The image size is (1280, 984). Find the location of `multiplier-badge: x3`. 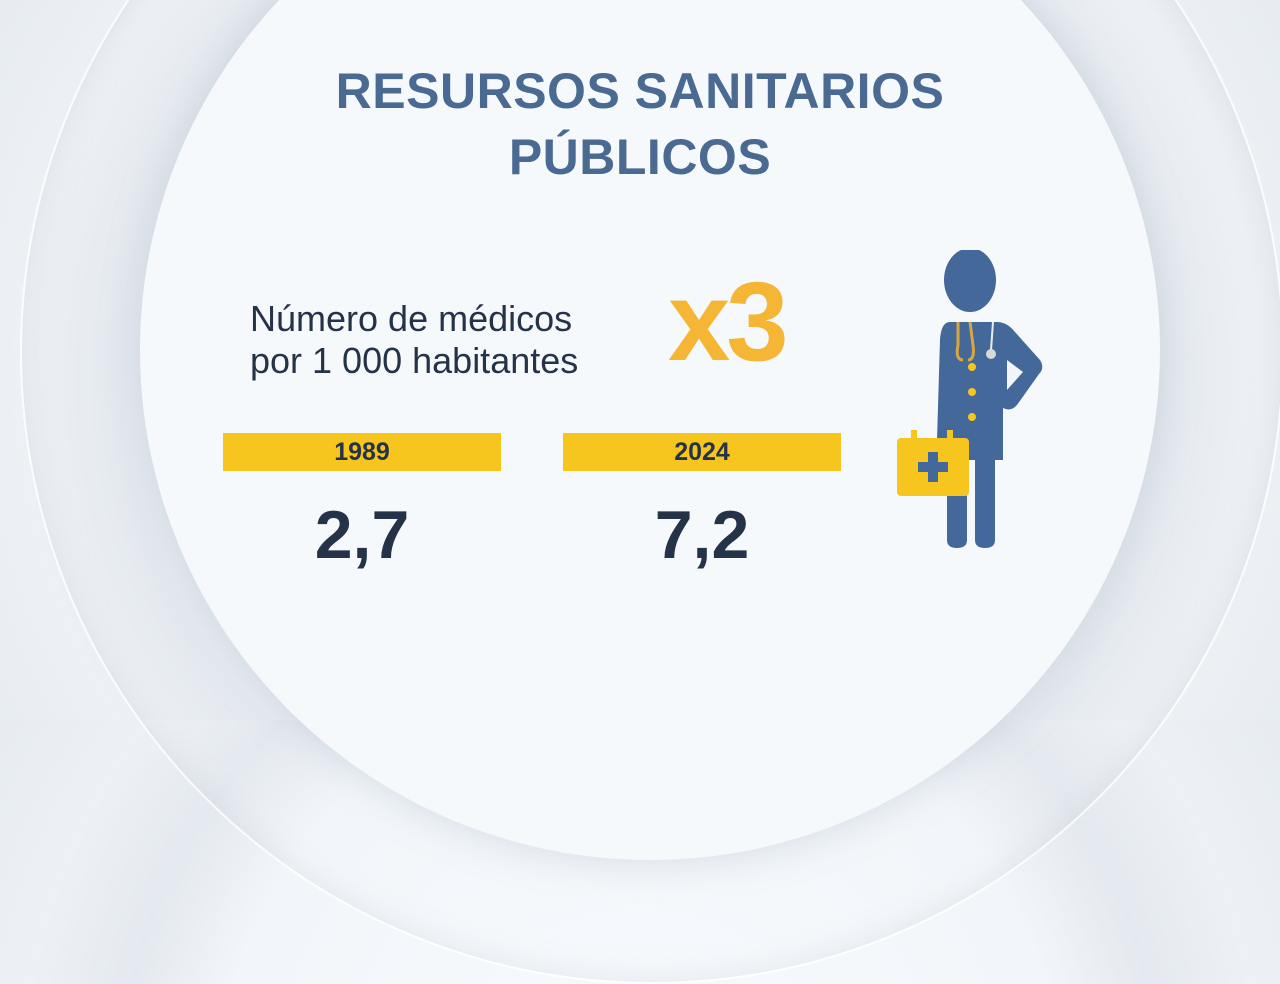

multiplier-badge: x3 is located at coordinates (728, 321).